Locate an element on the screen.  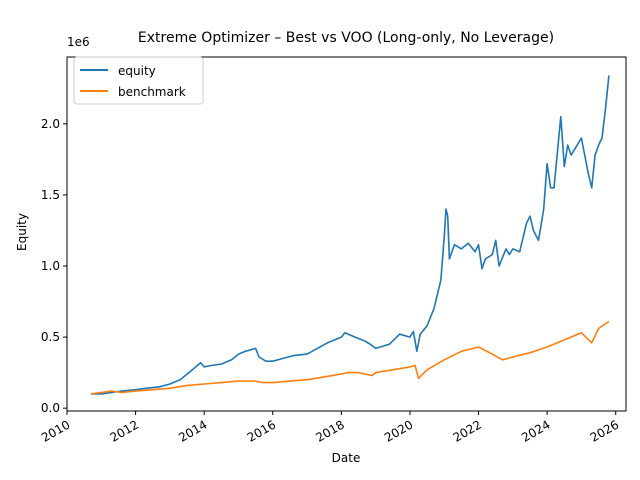
x-axis-ticks: 2010 2012 2014 2016 2018 2020 2022 2024 2026 is located at coordinates (330, 428).